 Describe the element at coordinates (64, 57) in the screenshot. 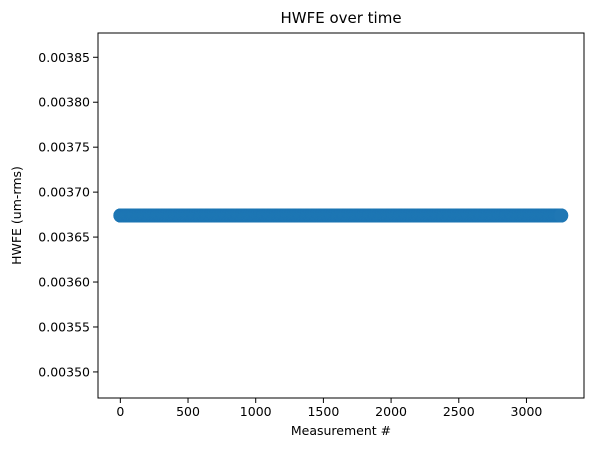

I see `y-tick-label: 0.00385` at that location.